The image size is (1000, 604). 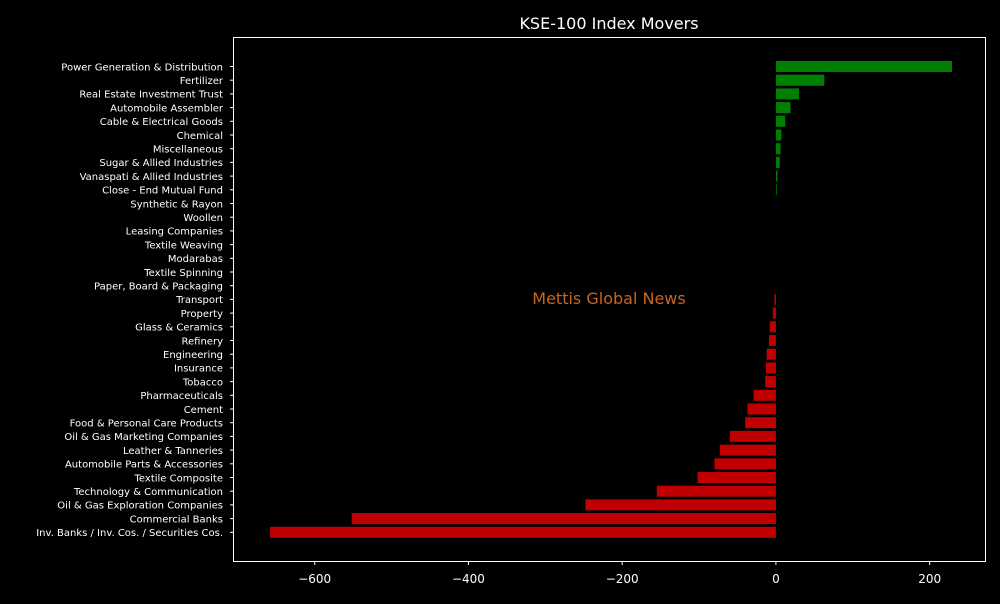 What do you see at coordinates (774, 313) in the screenshot?
I see `bar-property` at bounding box center [774, 313].